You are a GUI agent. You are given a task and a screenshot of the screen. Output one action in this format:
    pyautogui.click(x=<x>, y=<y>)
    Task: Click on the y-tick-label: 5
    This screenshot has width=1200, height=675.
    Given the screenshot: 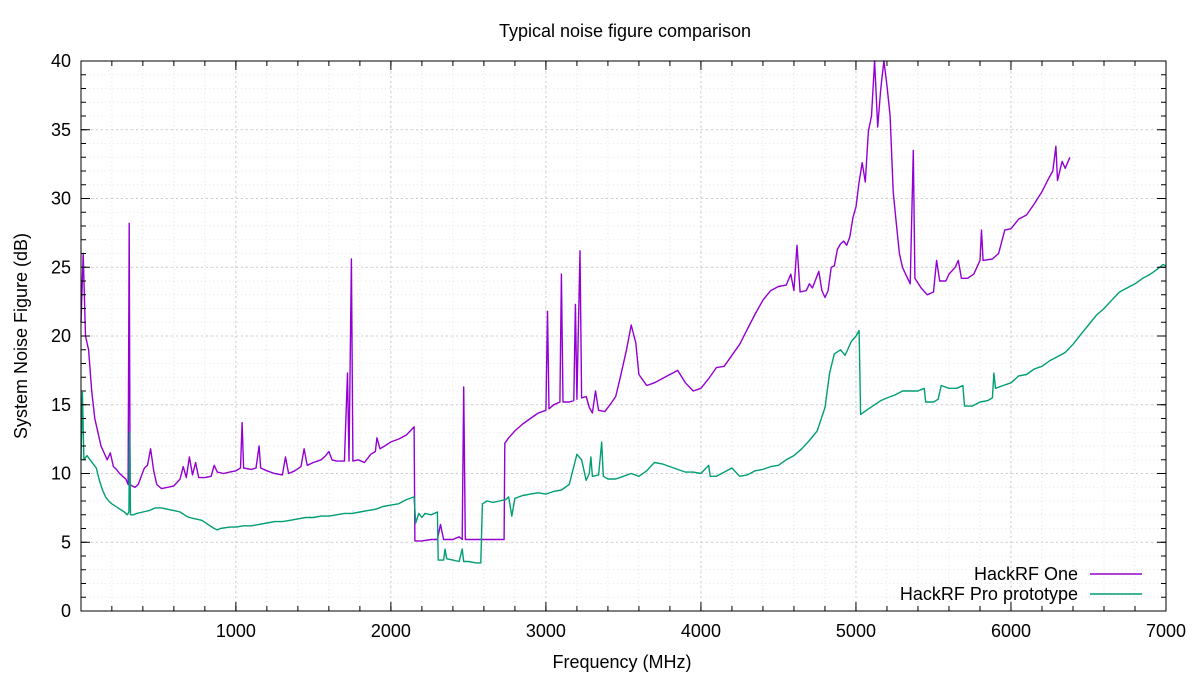 What is the action you would take?
    pyautogui.click(x=66, y=542)
    